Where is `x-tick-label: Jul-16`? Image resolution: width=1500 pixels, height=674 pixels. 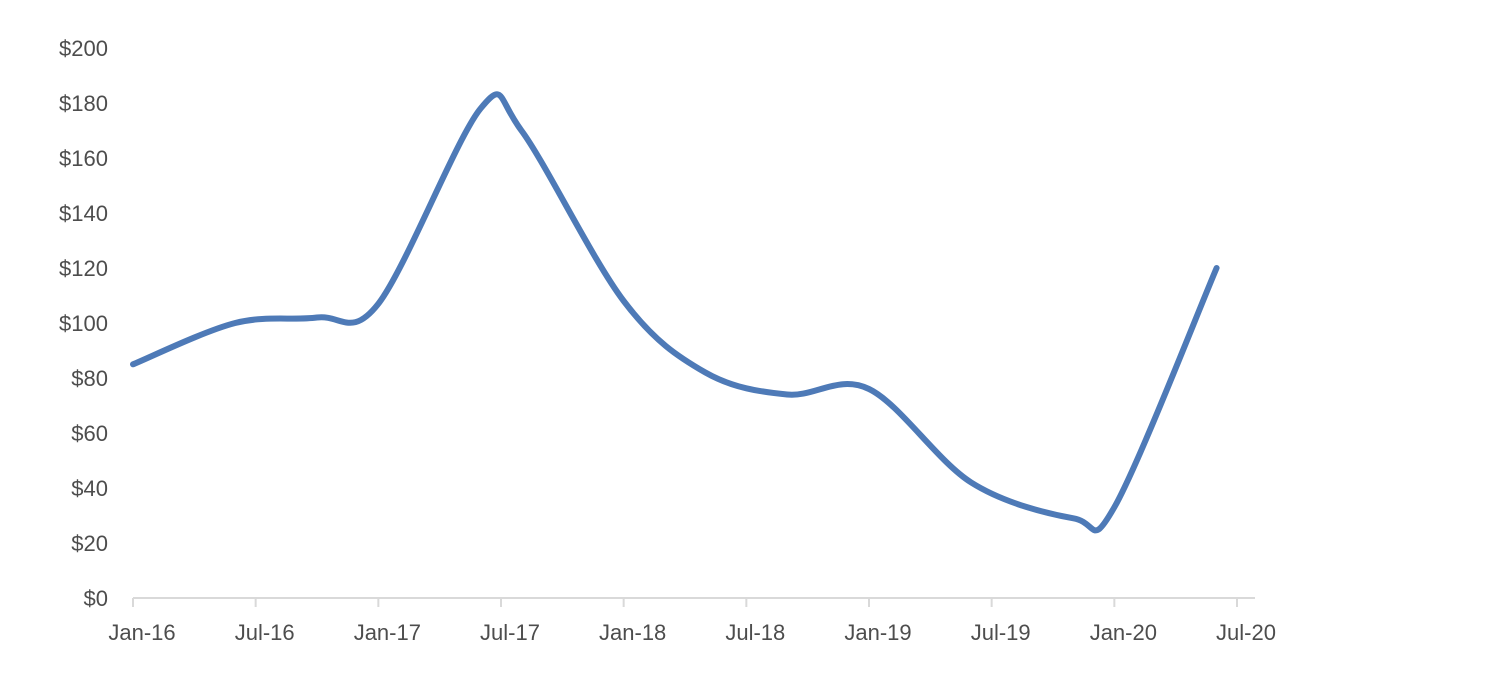 x-tick-label: Jul-16 is located at coordinates (265, 632).